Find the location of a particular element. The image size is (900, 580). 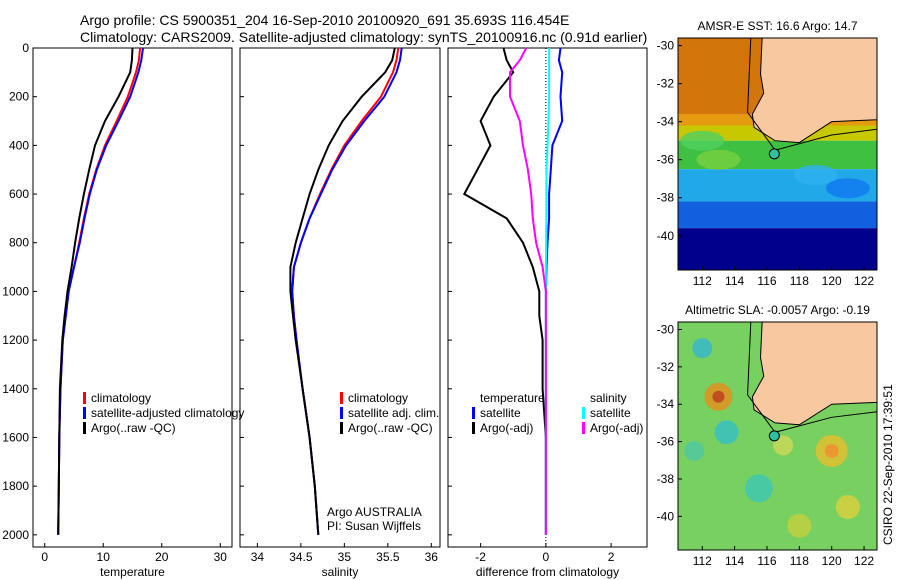

x-tick-label: 36 is located at coordinates (432, 557).